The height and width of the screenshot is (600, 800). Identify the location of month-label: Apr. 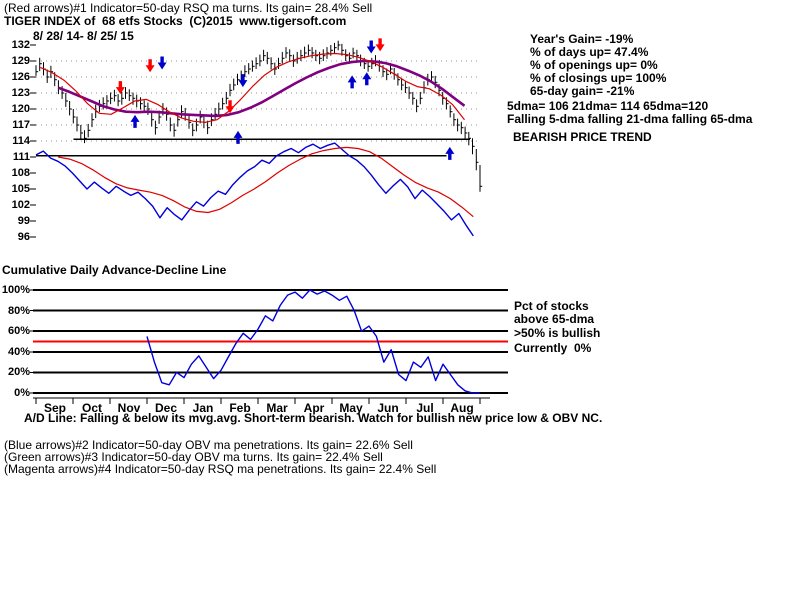
(314, 408).